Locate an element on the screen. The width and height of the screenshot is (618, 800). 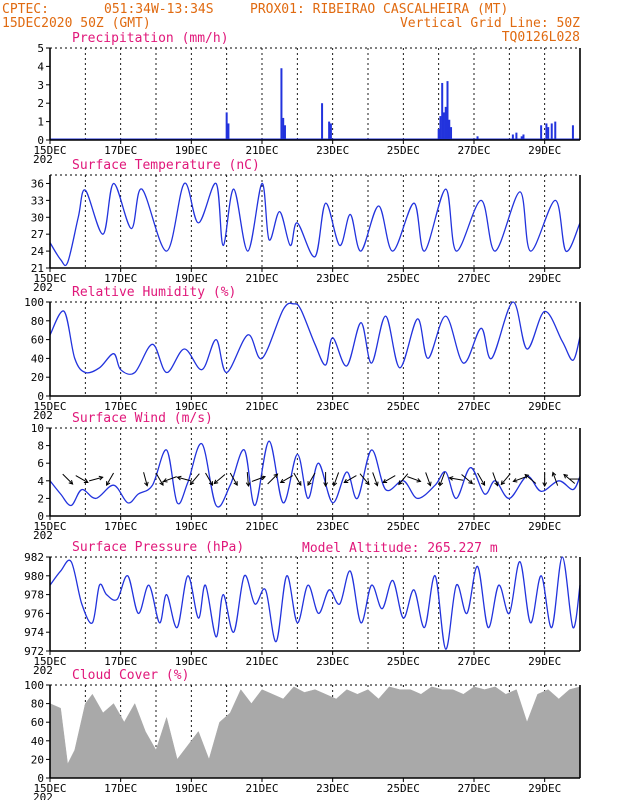
header-run-date: 15DEC2020 50Z (GMT) is located at coordinates (76, 23).